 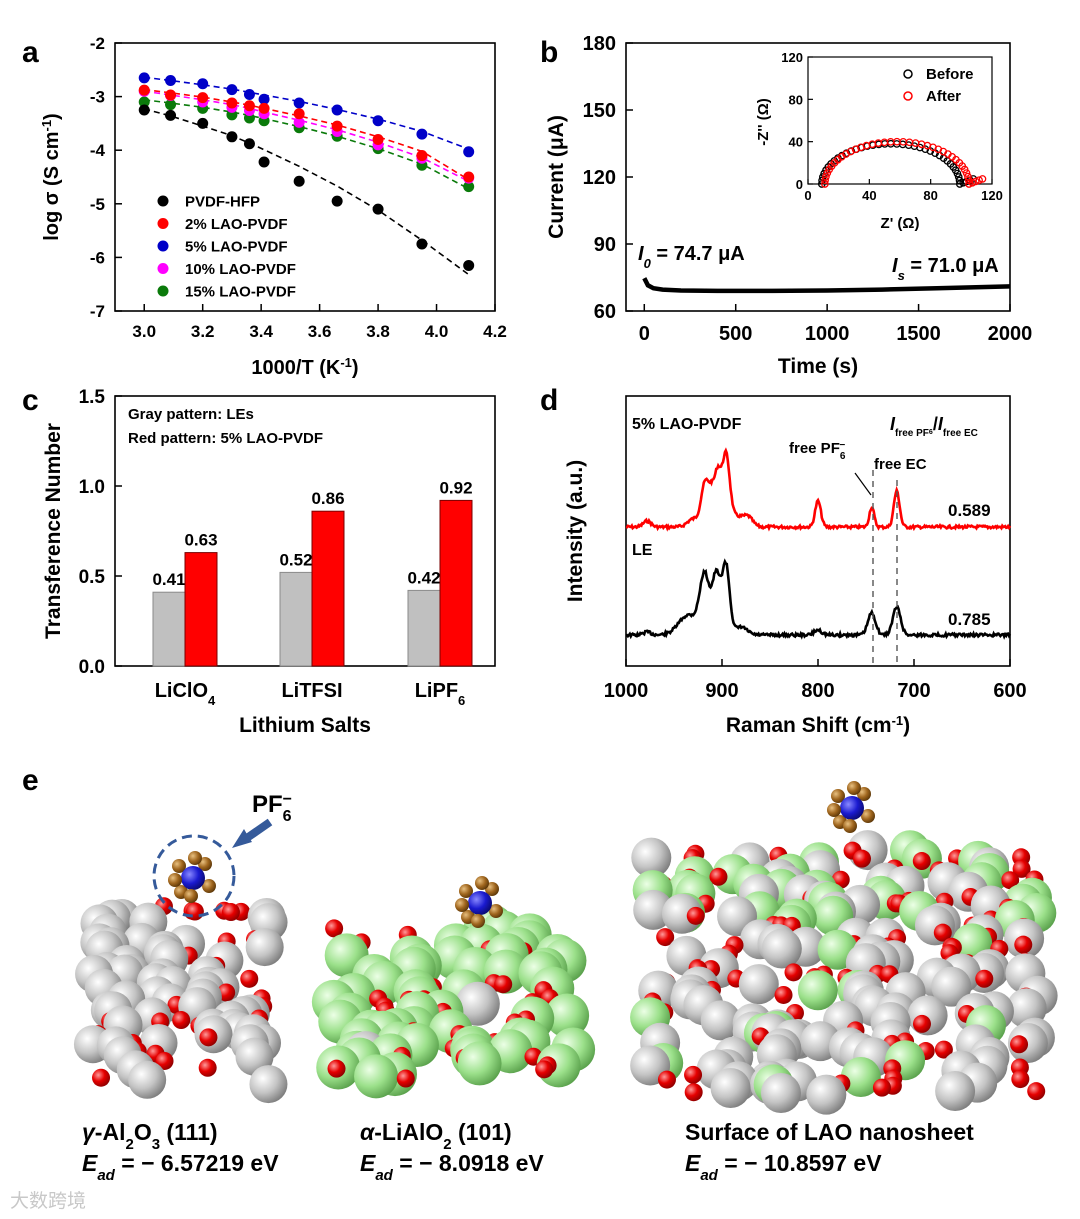 What do you see at coordinates (480, 903) in the screenshot?
I see `phosphorus-atom` at bounding box center [480, 903].